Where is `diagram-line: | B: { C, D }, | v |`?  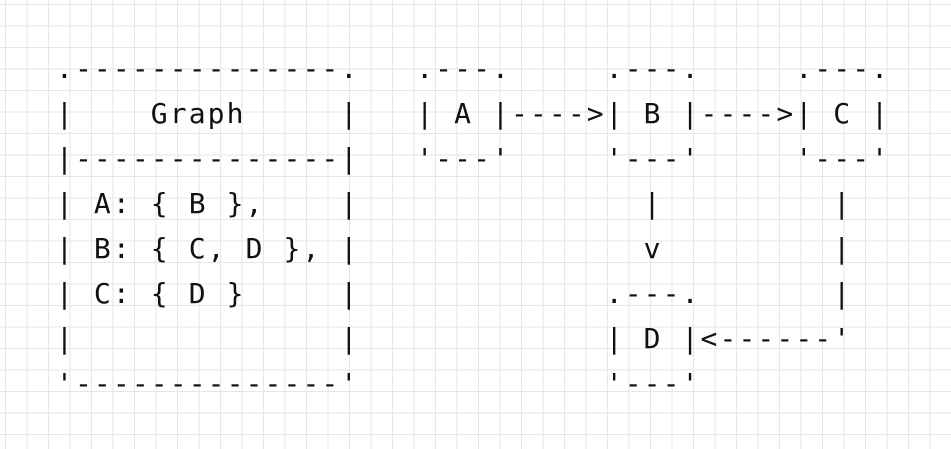
diagram-line: | B: { C, D }, | v | is located at coordinates (454, 248).